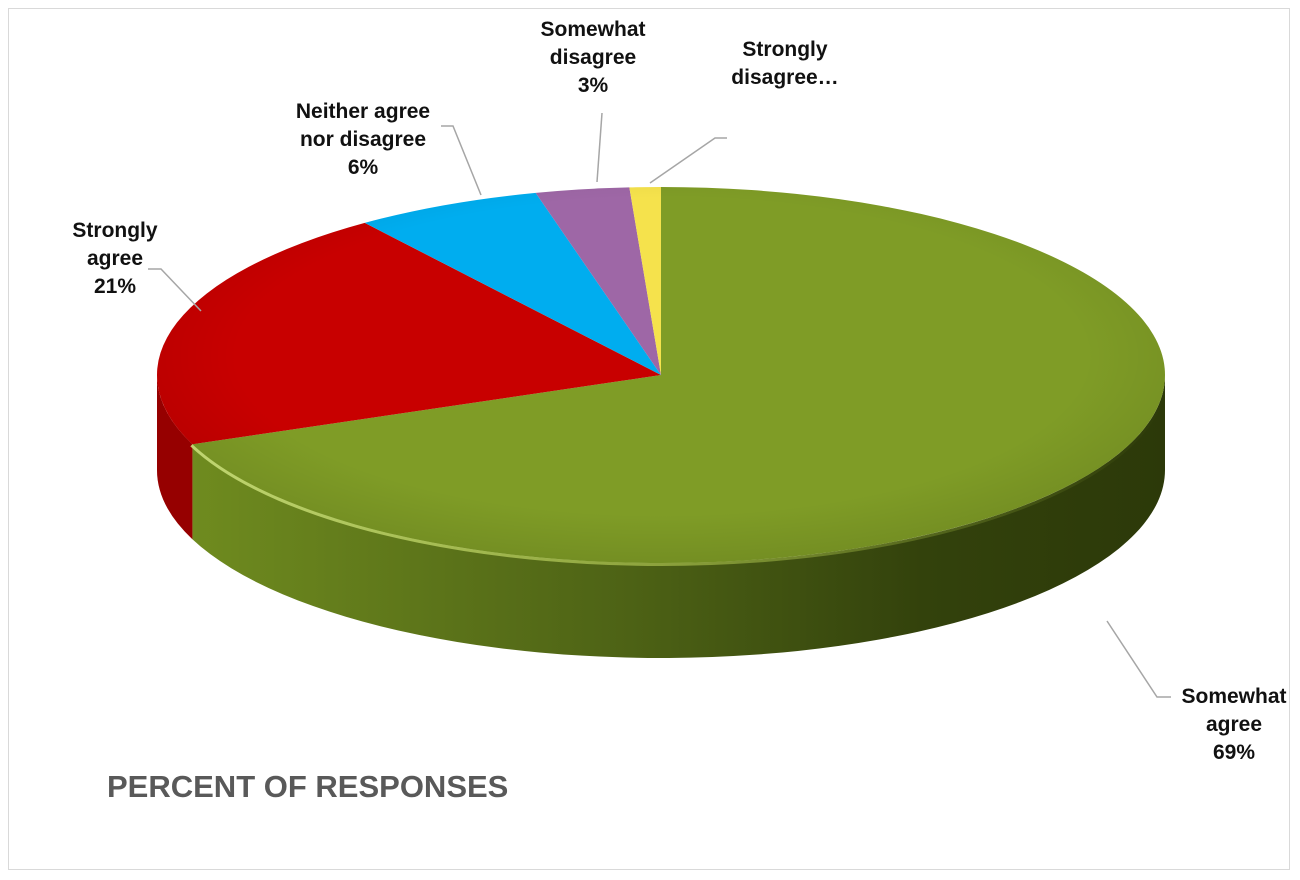 This screenshot has height=880, width=1300. Describe the element at coordinates (307, 786) in the screenshot. I see `chart-title: PERCENT OF RESPONSES` at that location.